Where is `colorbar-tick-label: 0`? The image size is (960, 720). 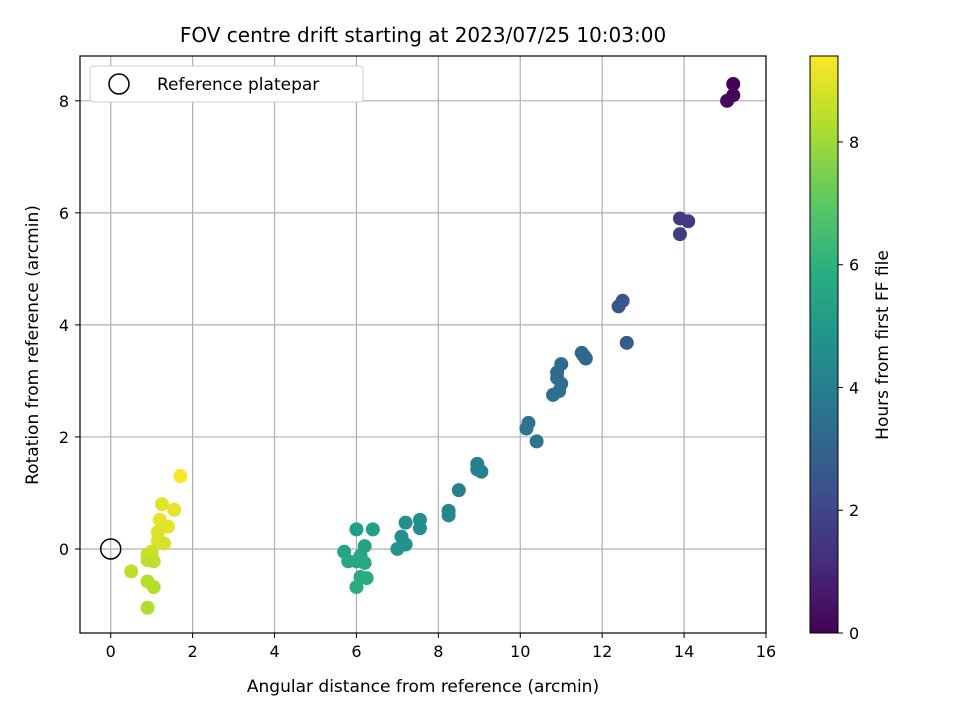 colorbar-tick-label: 0 is located at coordinates (854, 633).